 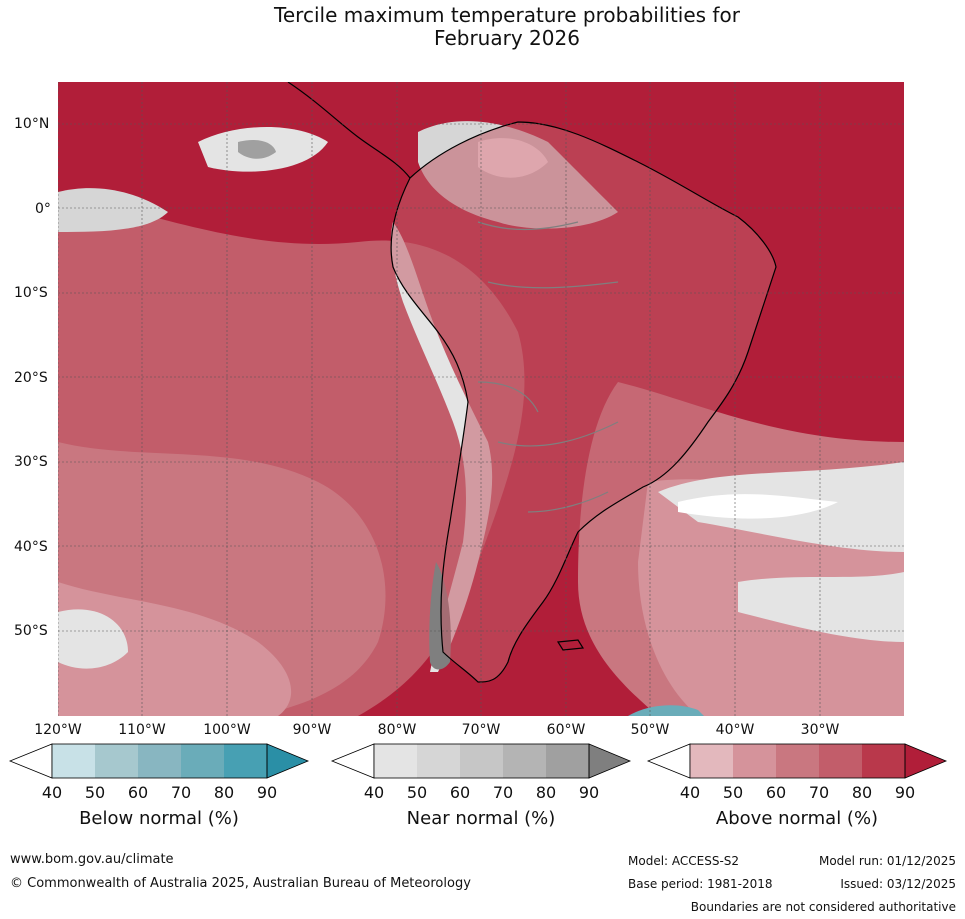 What do you see at coordinates (32, 124) in the screenshot?
I see `lat-label-10n: 10°N` at bounding box center [32, 124].